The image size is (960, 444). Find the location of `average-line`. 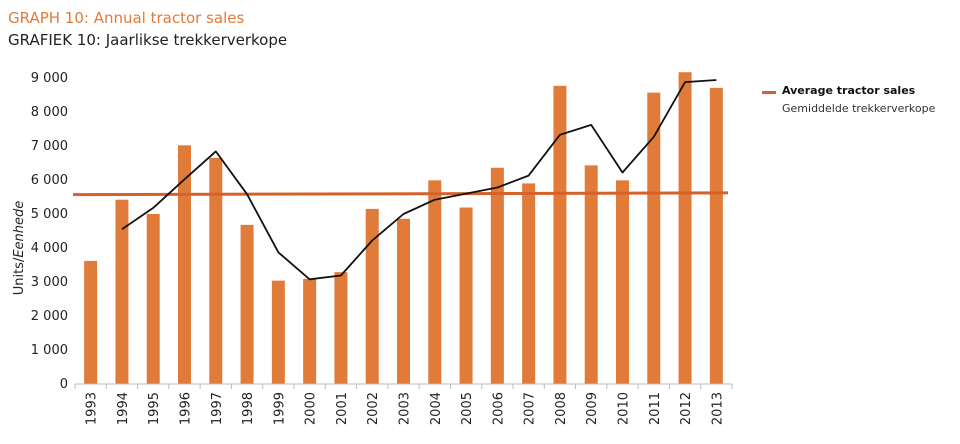

average-line is located at coordinates (400, 194).